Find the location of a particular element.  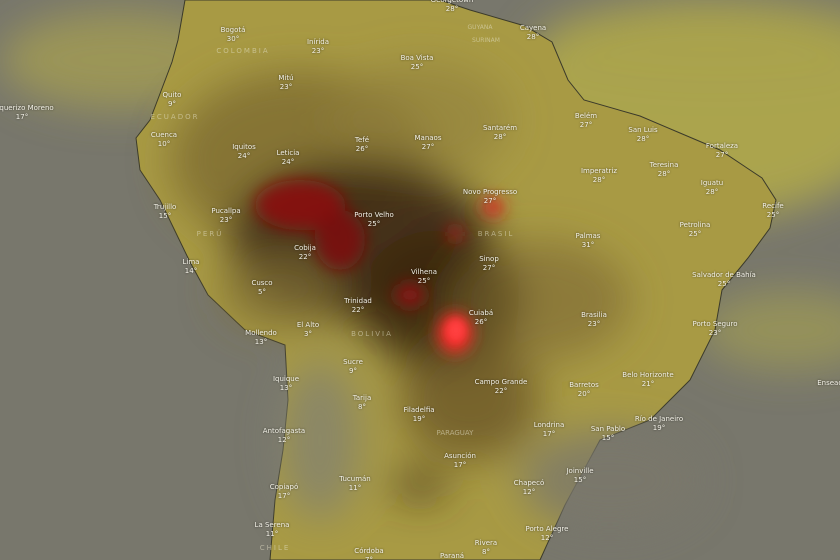

city-label: Asunción 17° is located at coordinates (460, 461).